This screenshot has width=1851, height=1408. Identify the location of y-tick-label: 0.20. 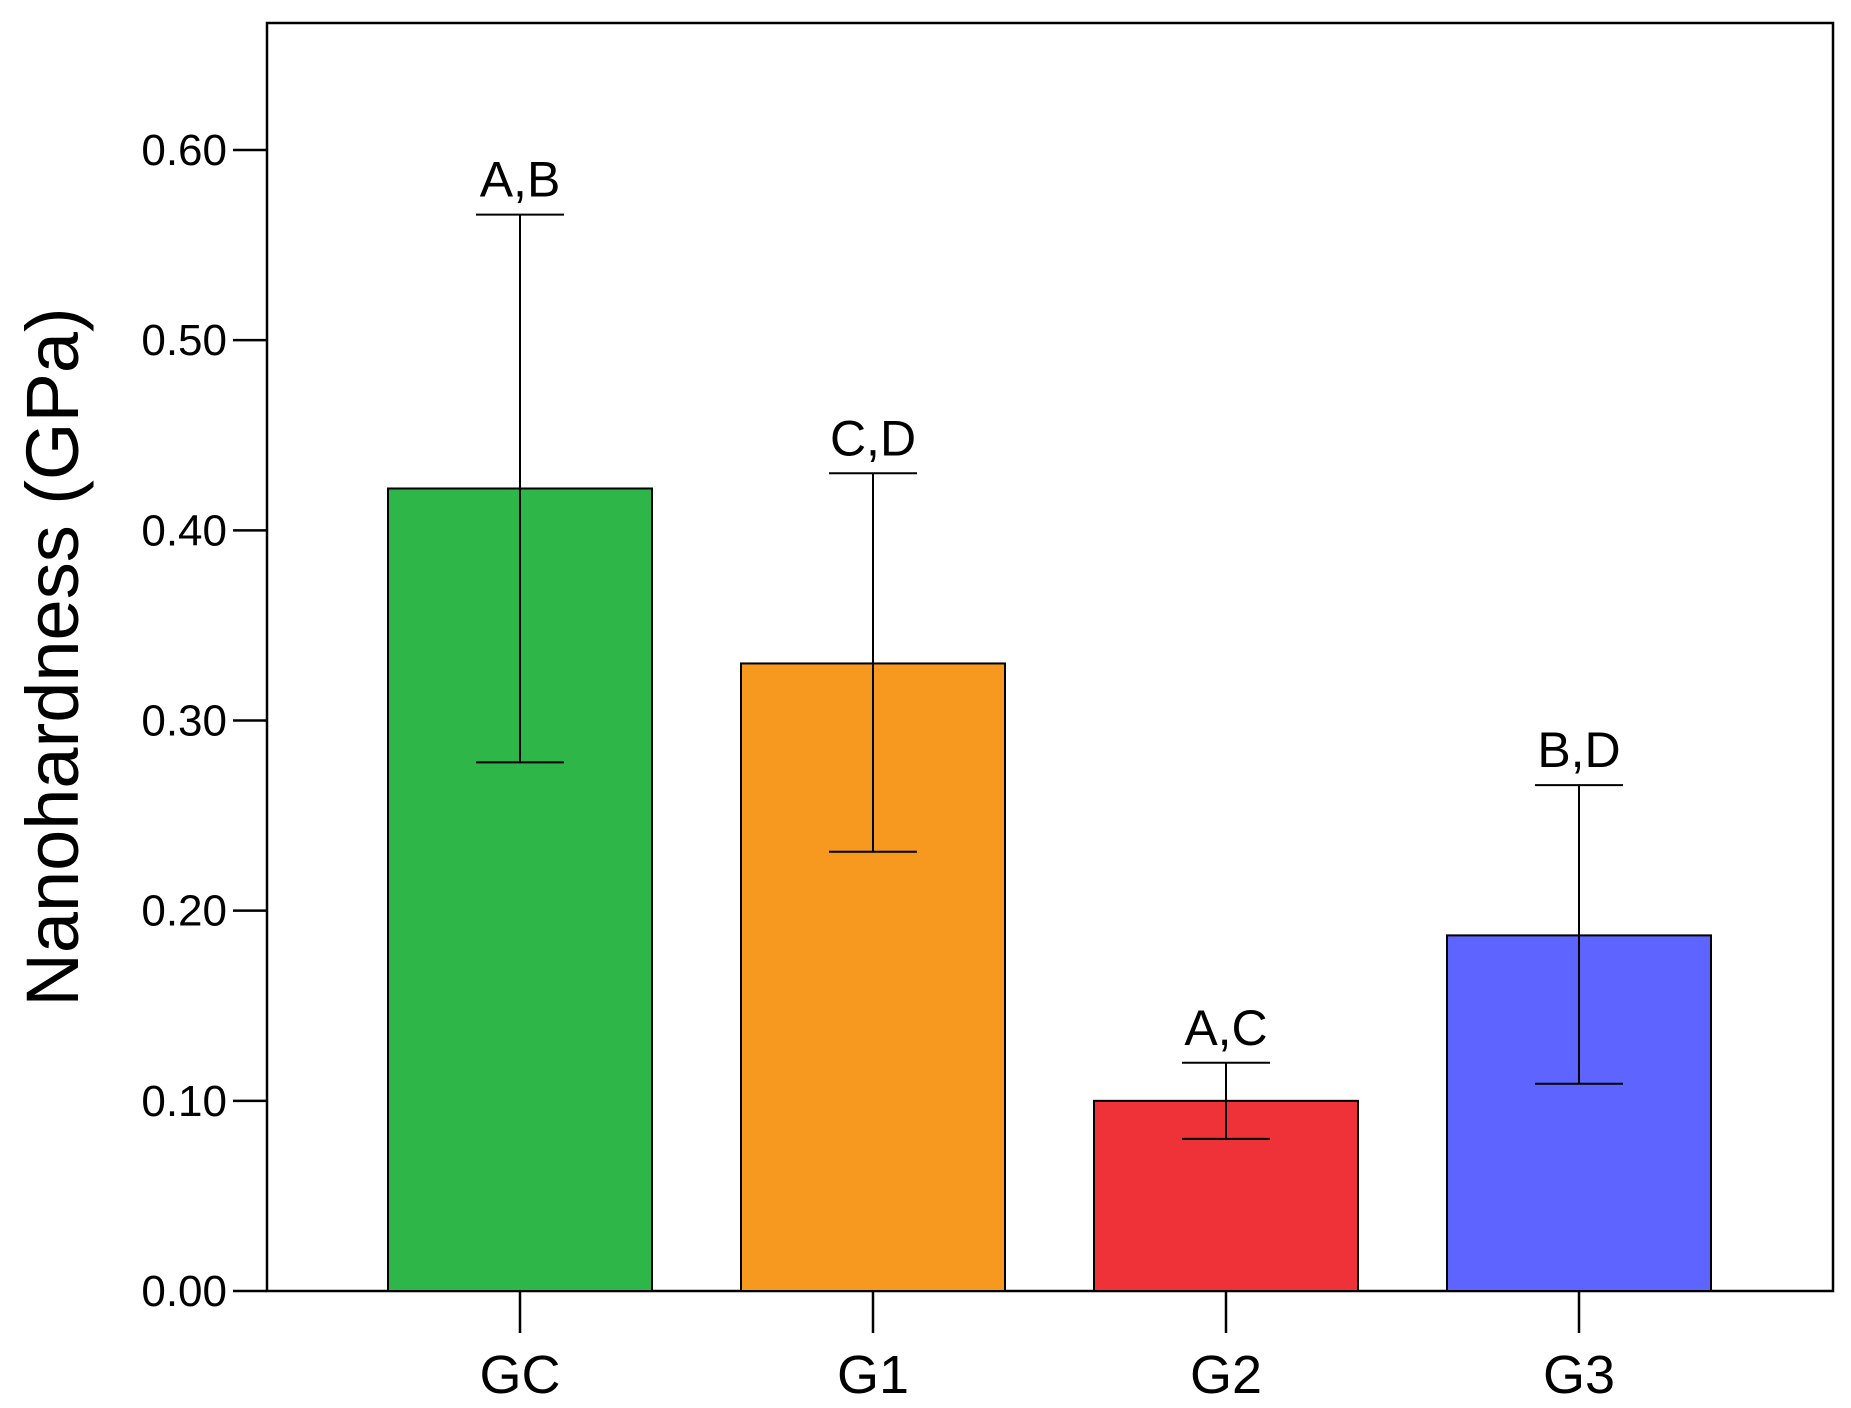
(184, 911).